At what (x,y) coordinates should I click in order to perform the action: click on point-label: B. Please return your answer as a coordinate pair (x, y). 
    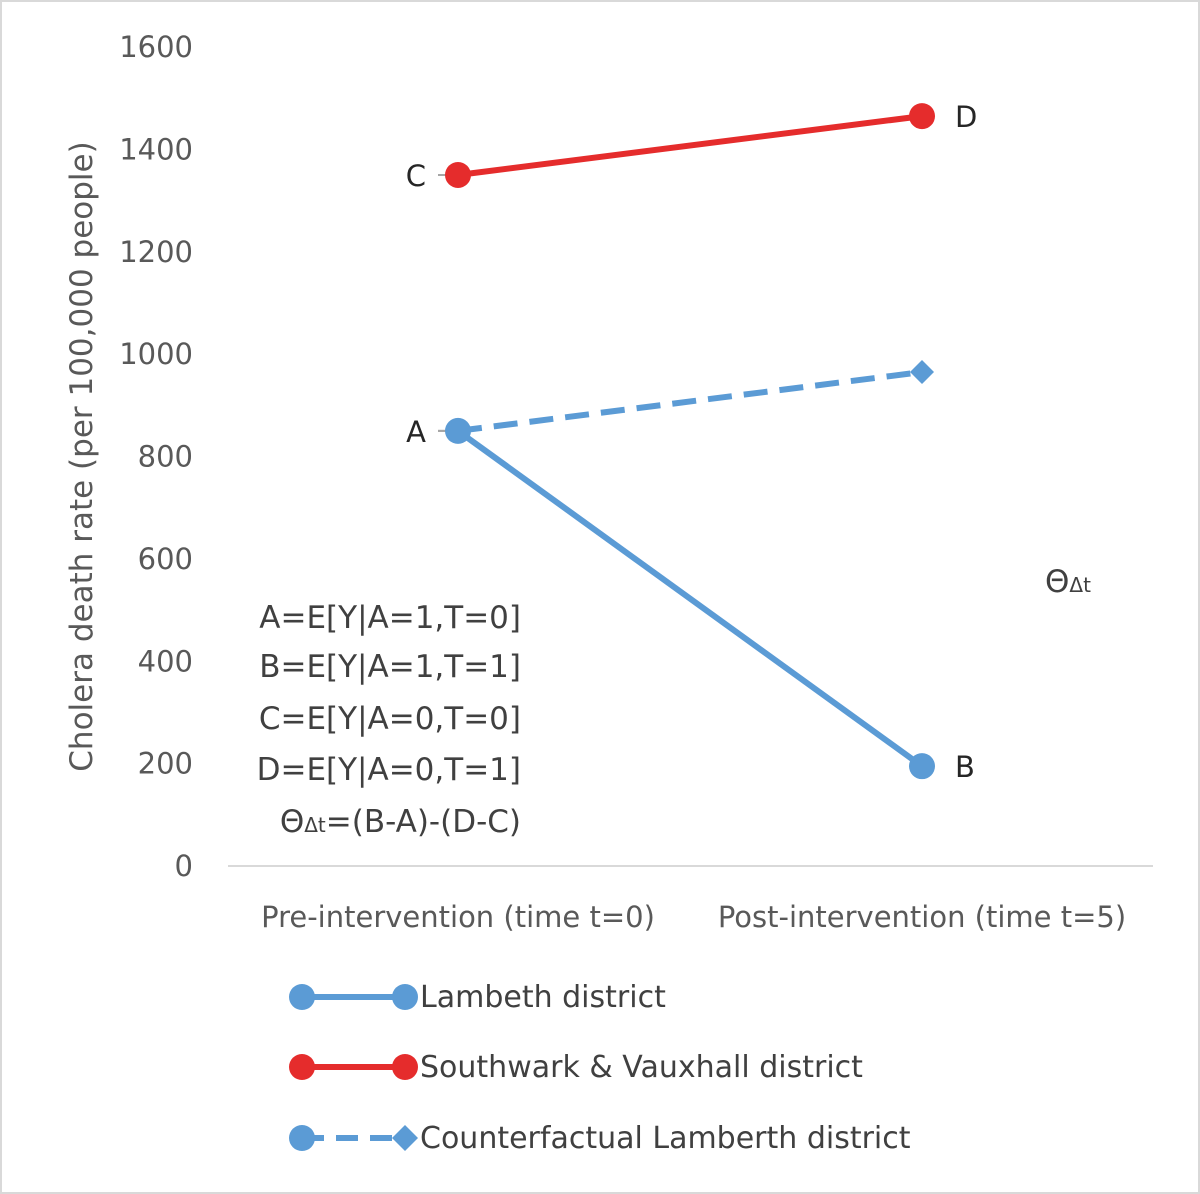
    Looking at the image, I should click on (965, 767).